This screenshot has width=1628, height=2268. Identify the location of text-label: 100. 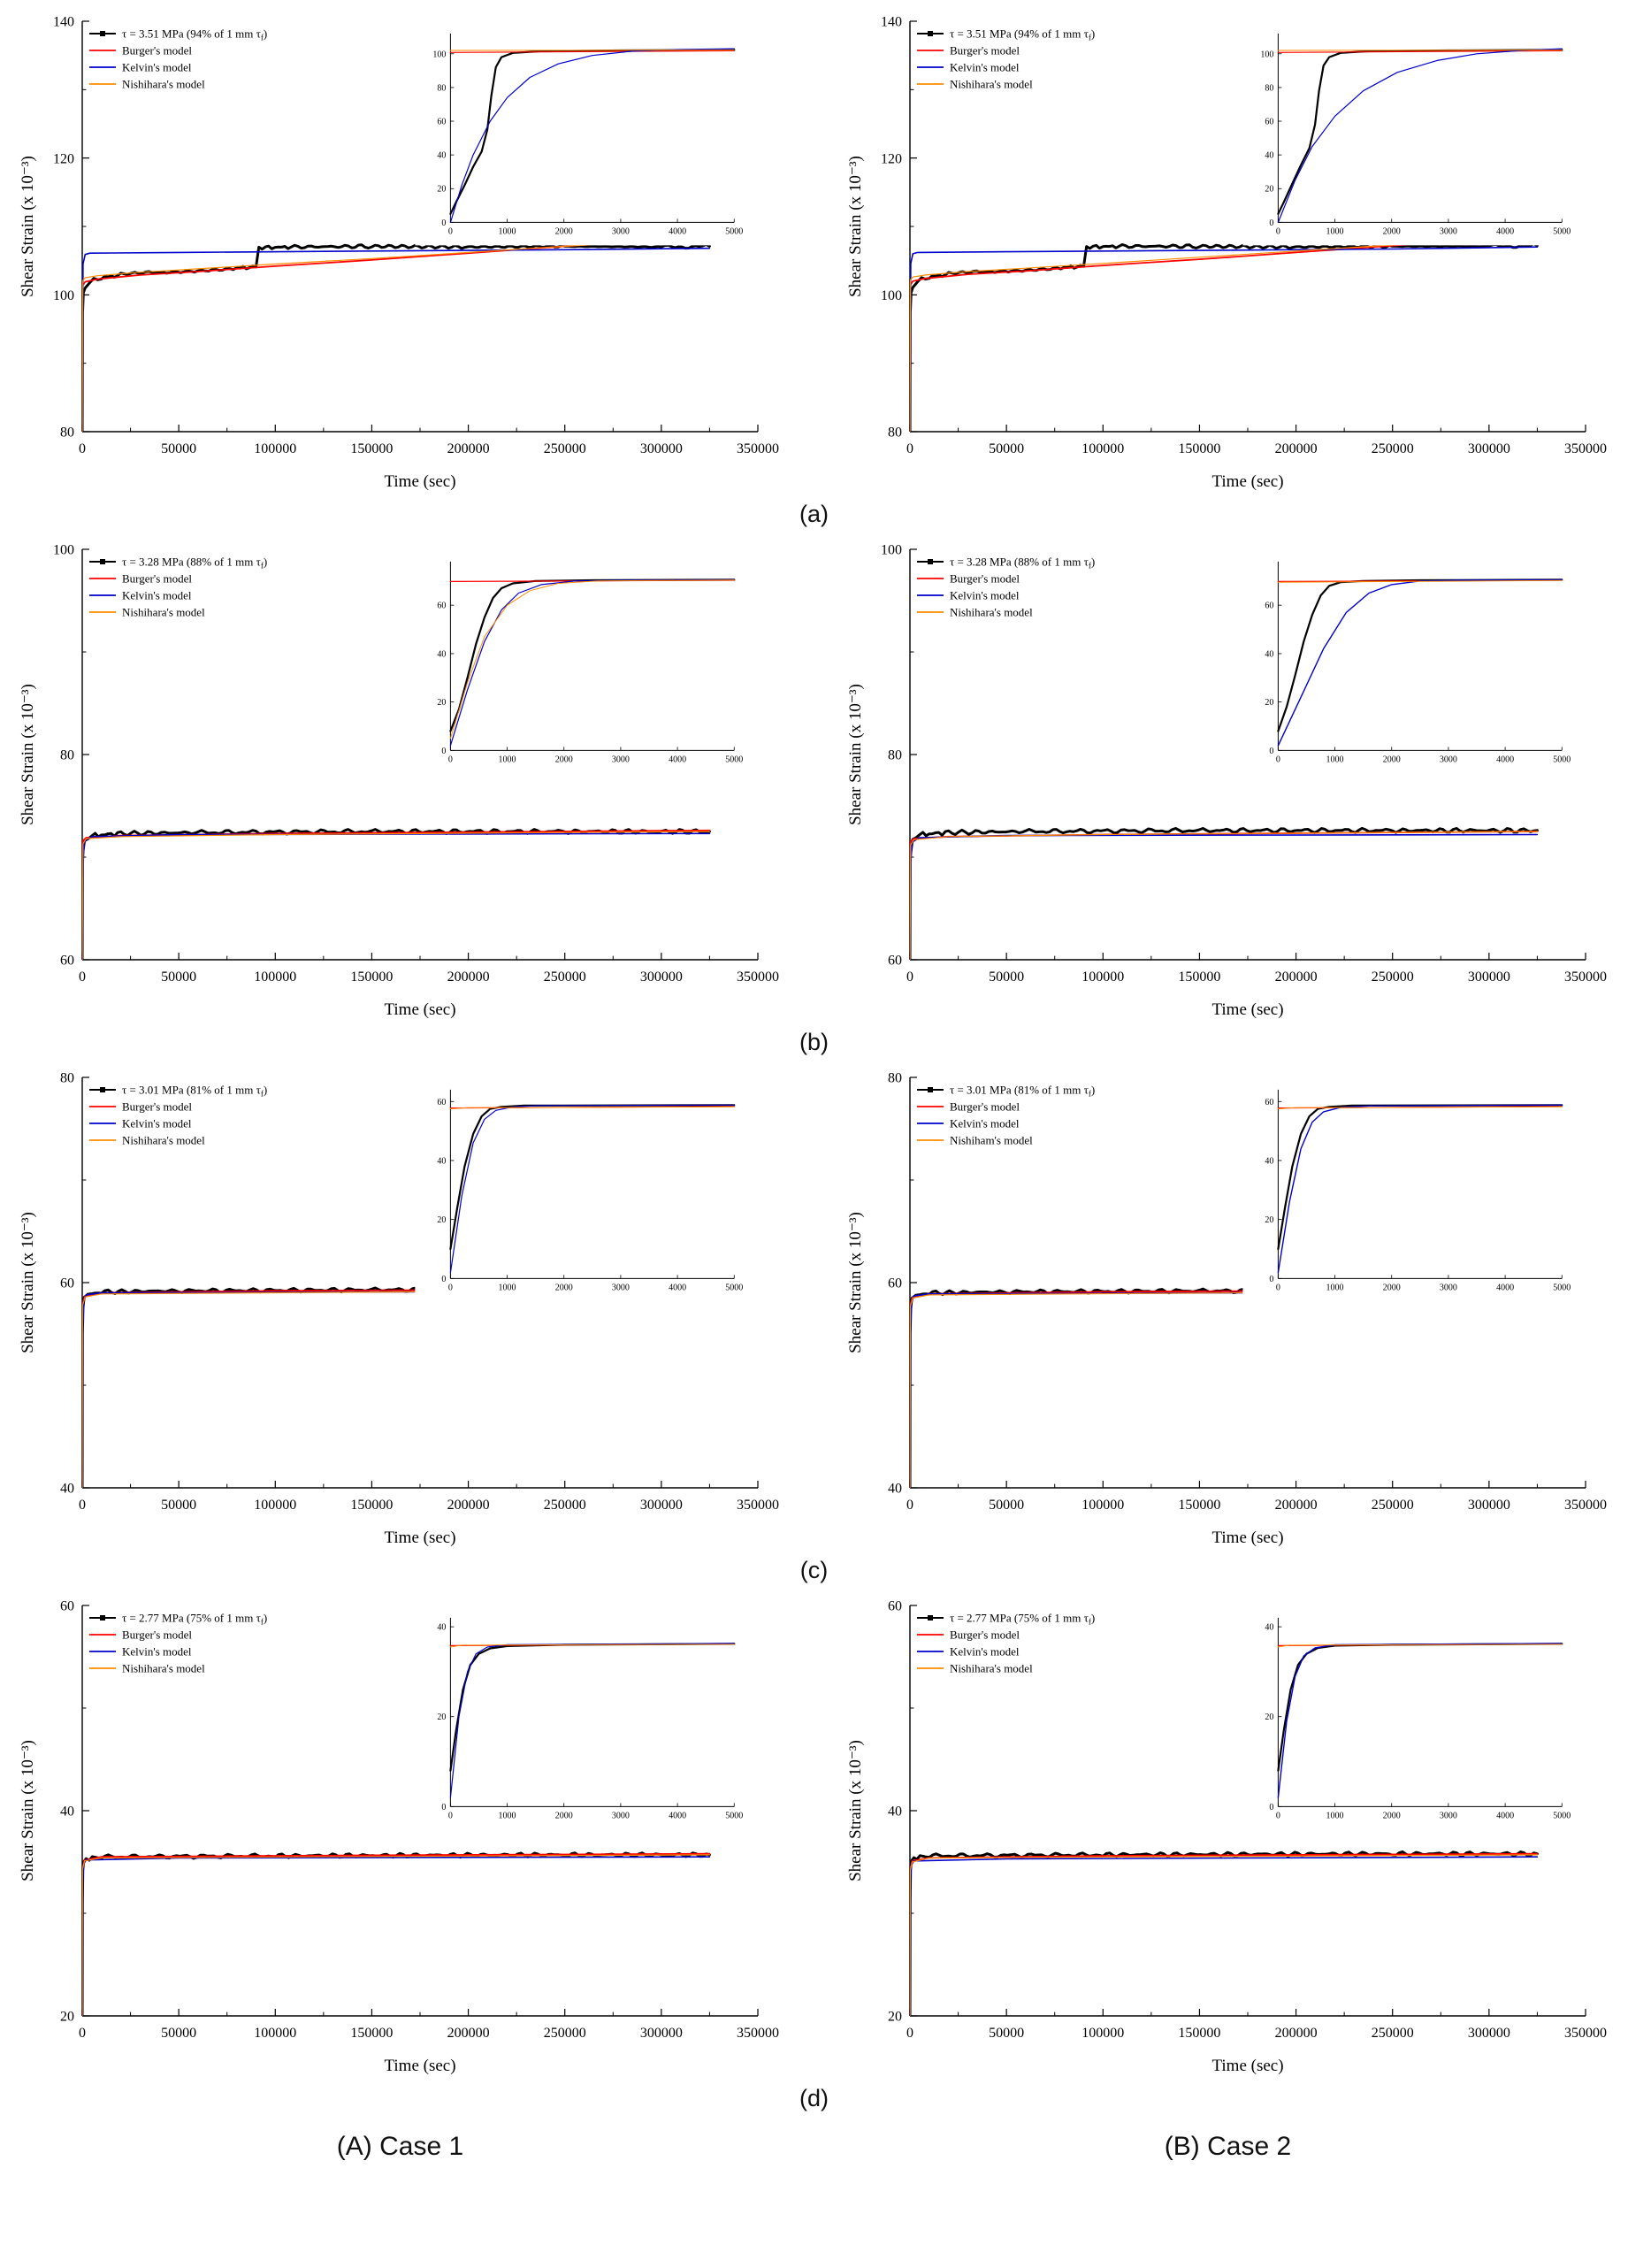
(891, 551).